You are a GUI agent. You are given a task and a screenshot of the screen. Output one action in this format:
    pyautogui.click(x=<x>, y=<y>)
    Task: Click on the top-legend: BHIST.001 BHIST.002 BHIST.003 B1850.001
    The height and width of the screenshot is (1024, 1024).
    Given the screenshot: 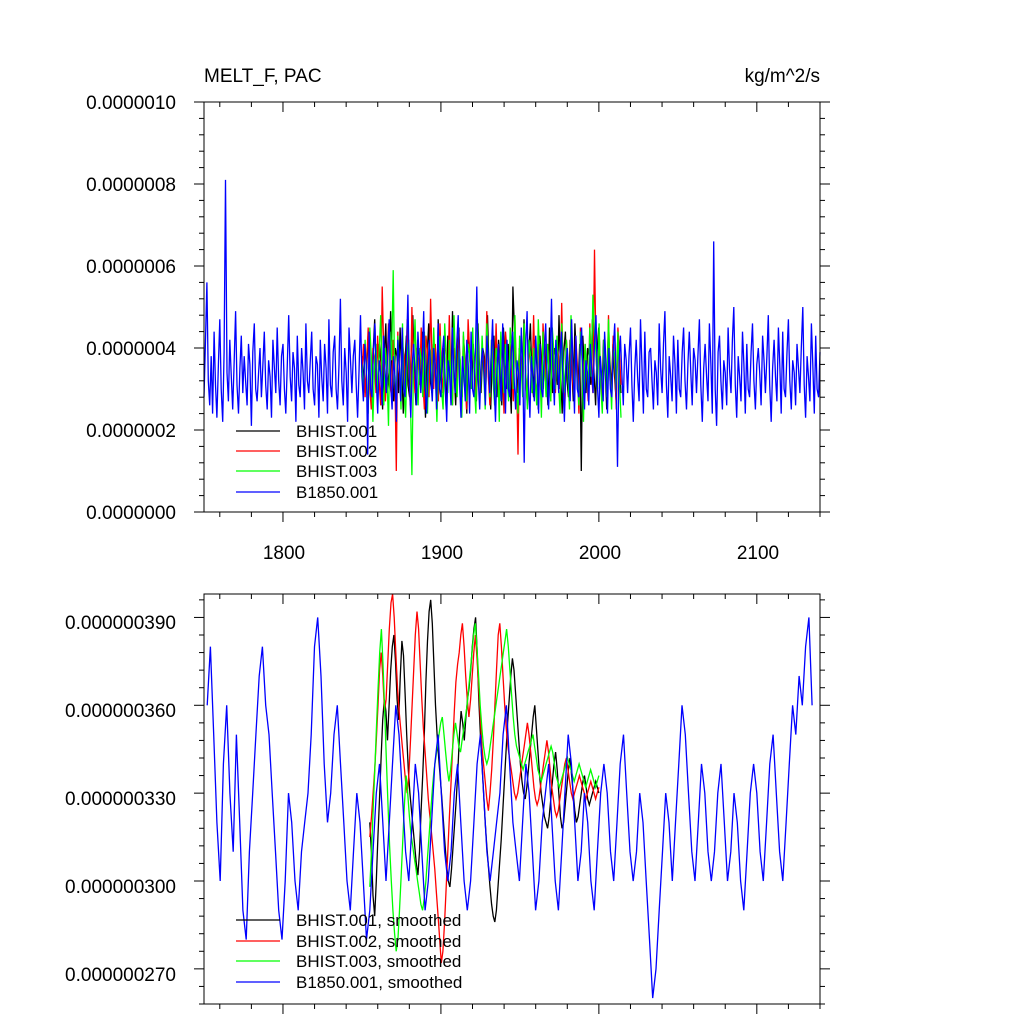 What is the action you would take?
    pyautogui.click(x=307, y=462)
    